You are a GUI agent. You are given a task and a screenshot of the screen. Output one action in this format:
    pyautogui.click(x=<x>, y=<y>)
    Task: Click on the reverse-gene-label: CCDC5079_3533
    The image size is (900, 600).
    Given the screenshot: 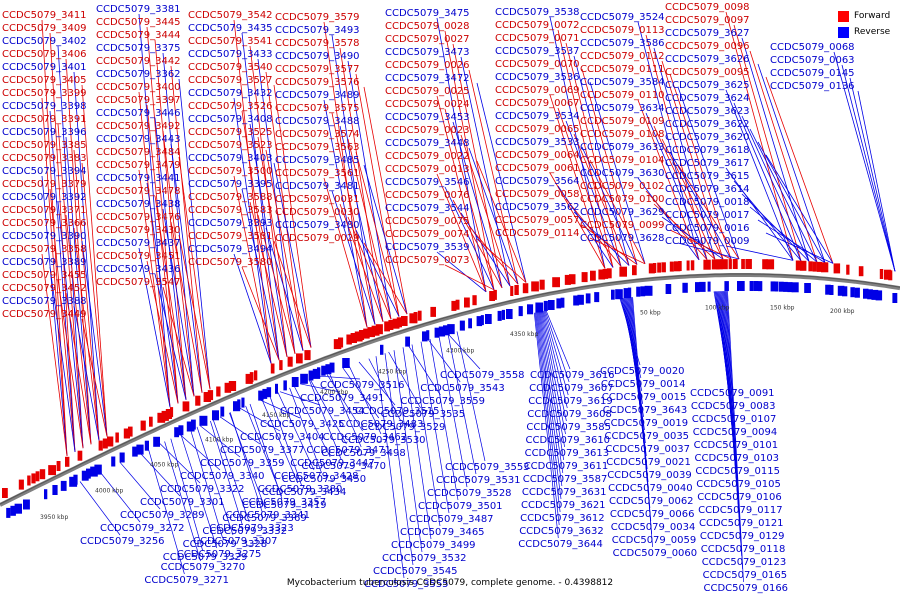 What is the action you would take?
    pyautogui.click(x=537, y=142)
    